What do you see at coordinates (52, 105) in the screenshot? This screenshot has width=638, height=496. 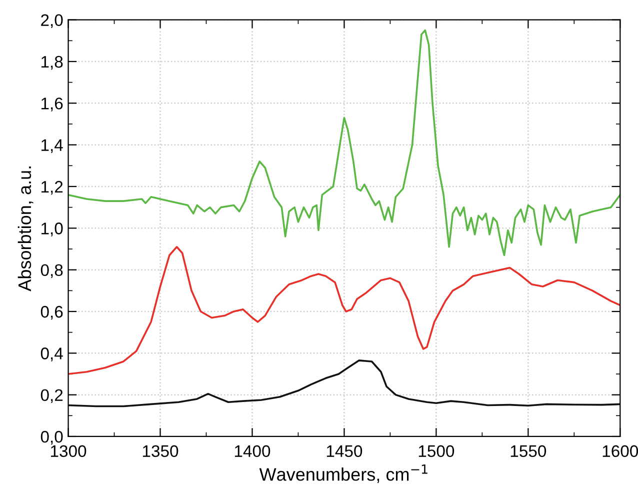 I see `y-tick-label: 1,6` at bounding box center [52, 105].